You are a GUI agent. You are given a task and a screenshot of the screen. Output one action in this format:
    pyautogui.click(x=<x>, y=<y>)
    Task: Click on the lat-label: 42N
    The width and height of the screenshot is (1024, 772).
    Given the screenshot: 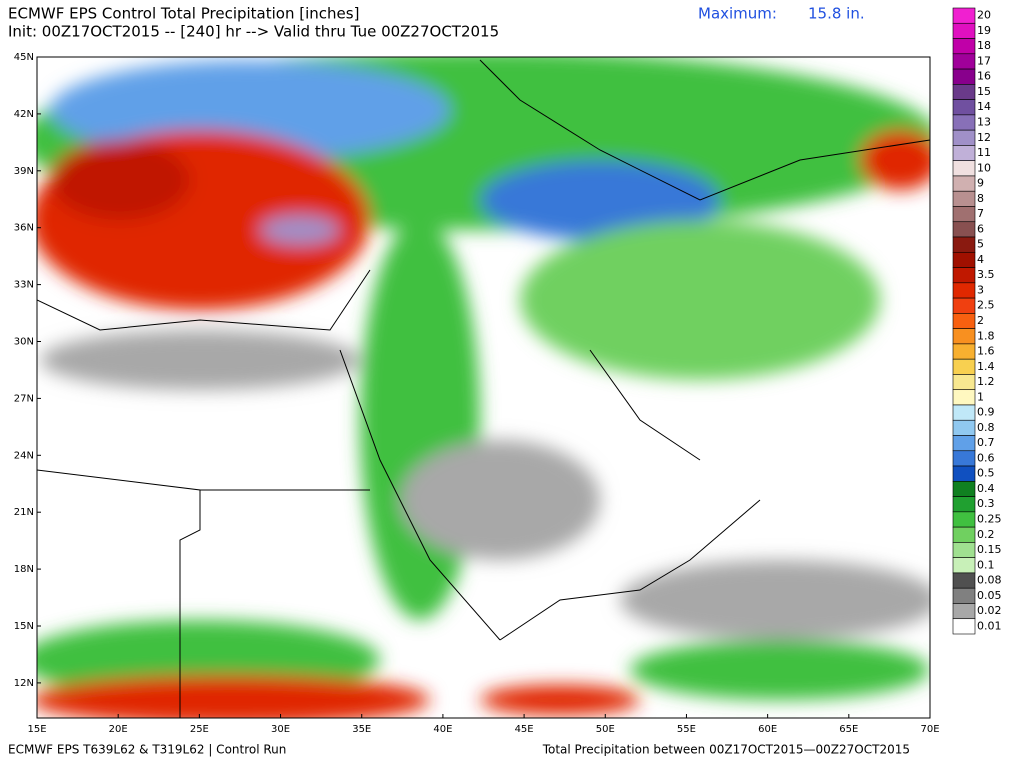 What is the action you would take?
    pyautogui.click(x=24, y=114)
    